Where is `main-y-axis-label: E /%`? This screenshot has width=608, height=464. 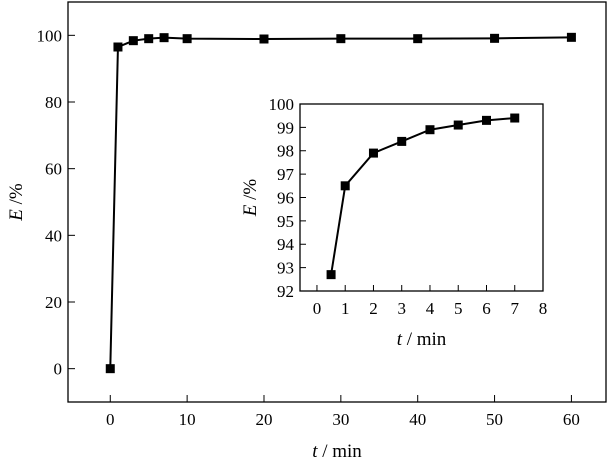
main-y-axis-label: E /% is located at coordinates (16, 202).